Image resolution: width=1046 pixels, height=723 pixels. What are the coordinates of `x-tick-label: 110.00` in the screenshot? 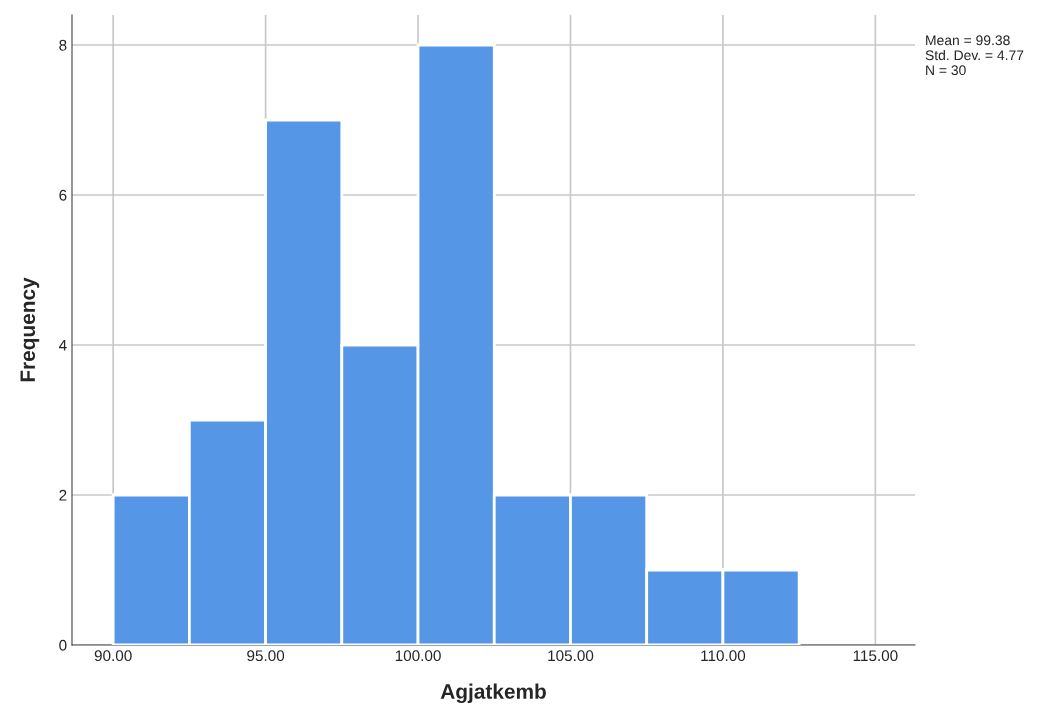 It's located at (723, 656).